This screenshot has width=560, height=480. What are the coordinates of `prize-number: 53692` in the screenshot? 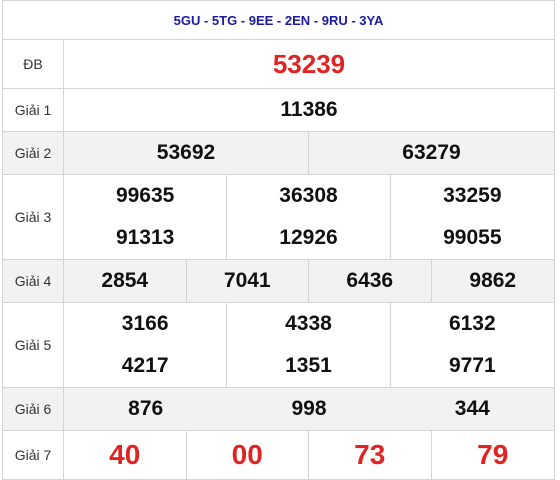 It's located at (186, 153).